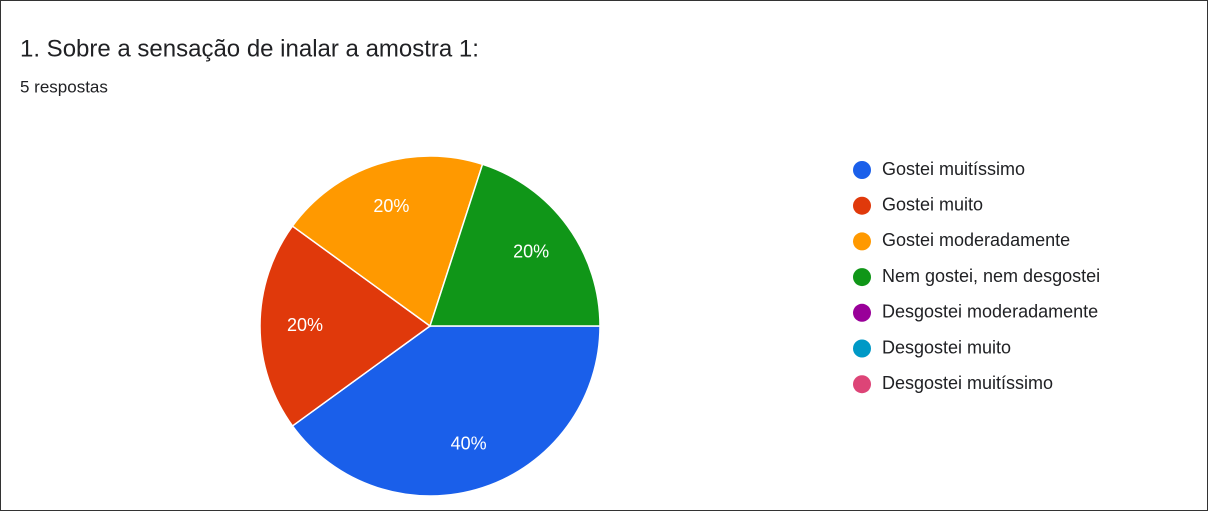  What do you see at coordinates (932, 204) in the screenshot?
I see `legend-label: Gostei muito` at bounding box center [932, 204].